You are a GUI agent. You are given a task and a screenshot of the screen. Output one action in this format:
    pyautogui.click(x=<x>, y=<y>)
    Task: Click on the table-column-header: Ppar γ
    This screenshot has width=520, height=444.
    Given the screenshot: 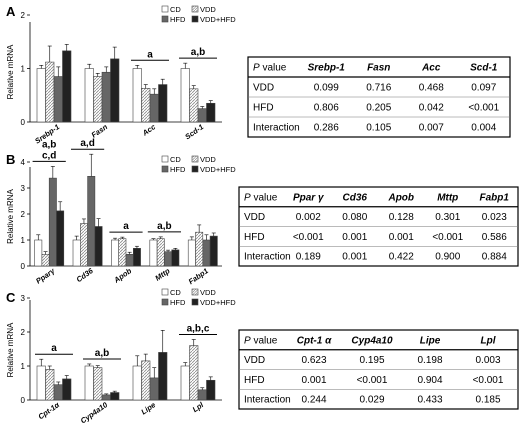 What is the action you would take?
    pyautogui.click(x=309, y=197)
    